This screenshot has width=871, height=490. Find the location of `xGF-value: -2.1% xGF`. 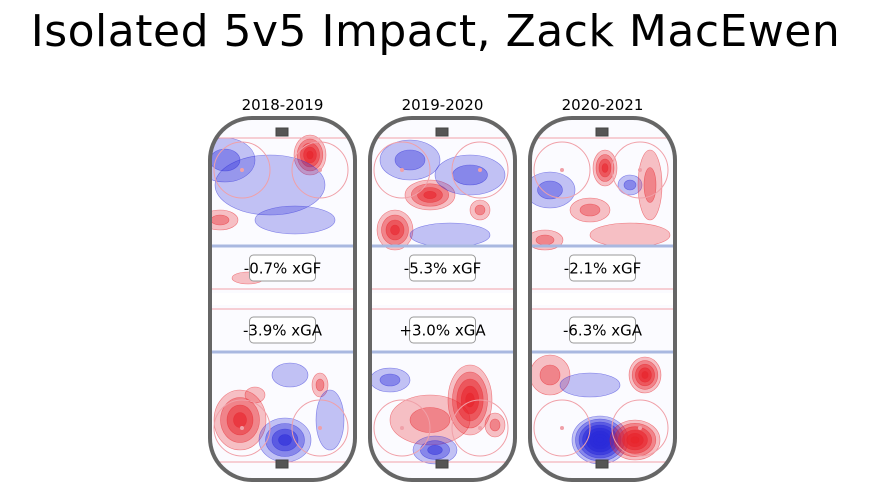

xGF-value: -2.1% xGF is located at coordinates (602, 269).